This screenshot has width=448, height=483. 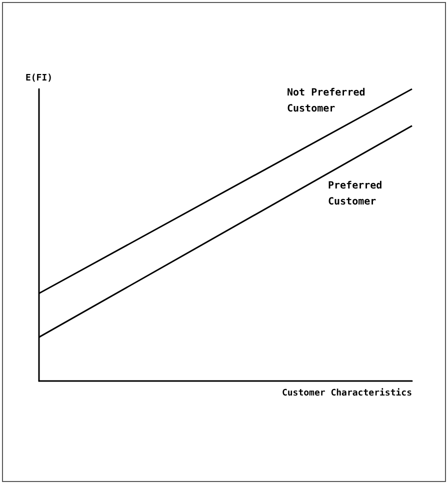 What do you see at coordinates (358, 194) in the screenshot?
I see `series-label: Preferred Customer` at bounding box center [358, 194].